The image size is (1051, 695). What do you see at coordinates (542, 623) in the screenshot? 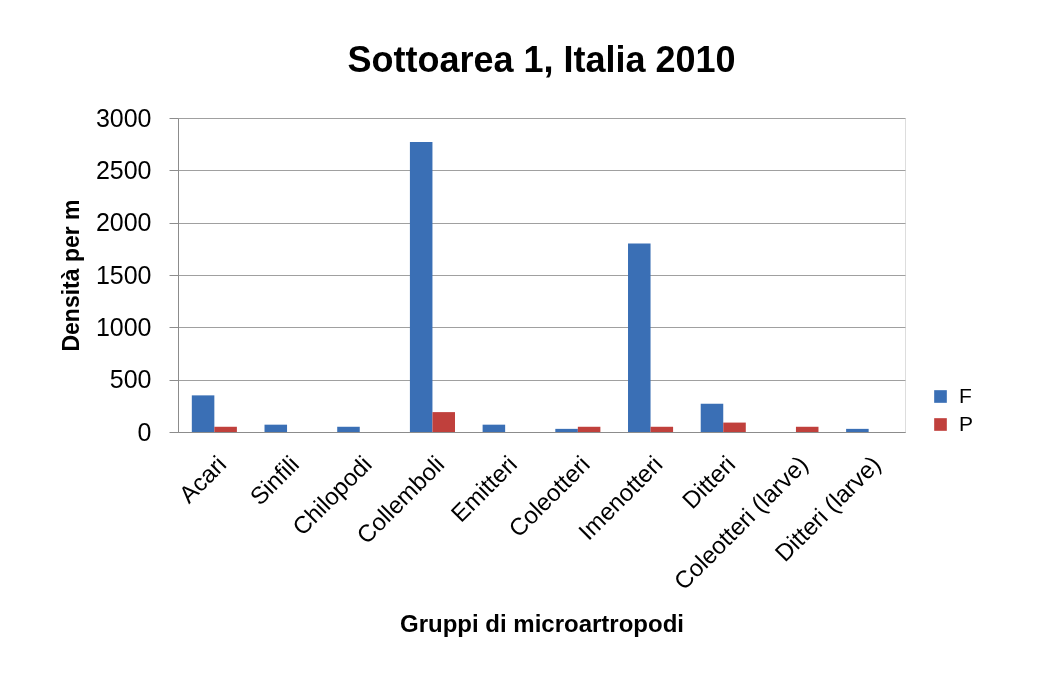
I see `x-axis-title: Gruppi di microartropodi` at bounding box center [542, 623].